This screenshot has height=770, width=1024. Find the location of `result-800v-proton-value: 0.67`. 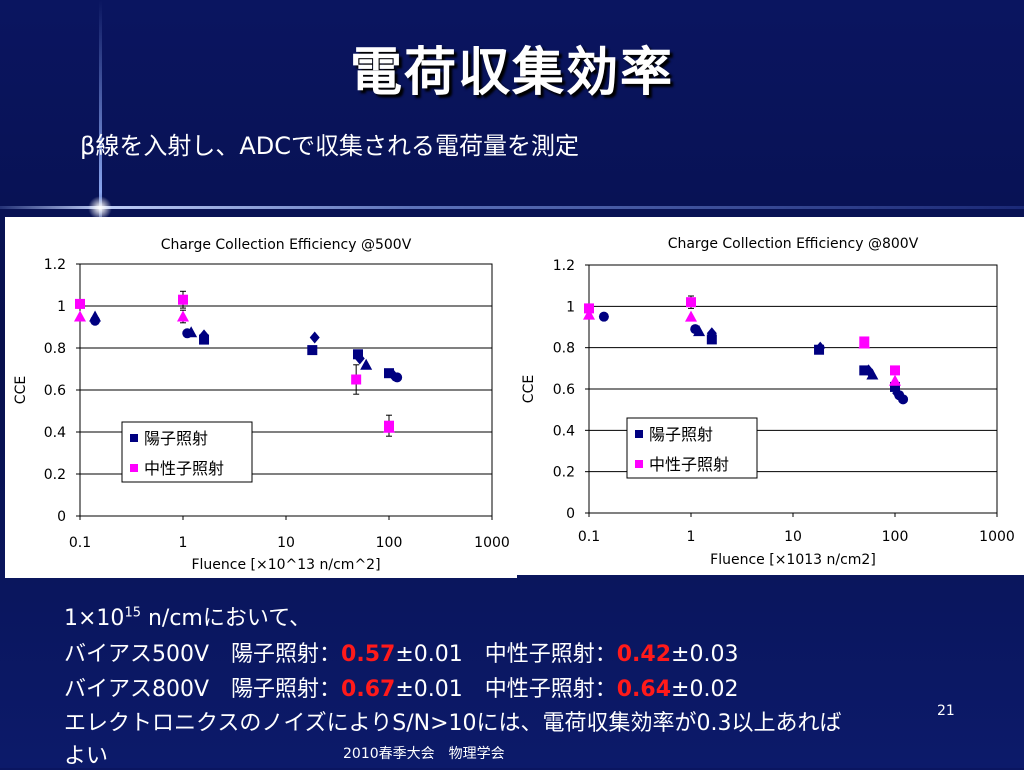

result-800v-proton-value: 0.67 is located at coordinates (368, 689).